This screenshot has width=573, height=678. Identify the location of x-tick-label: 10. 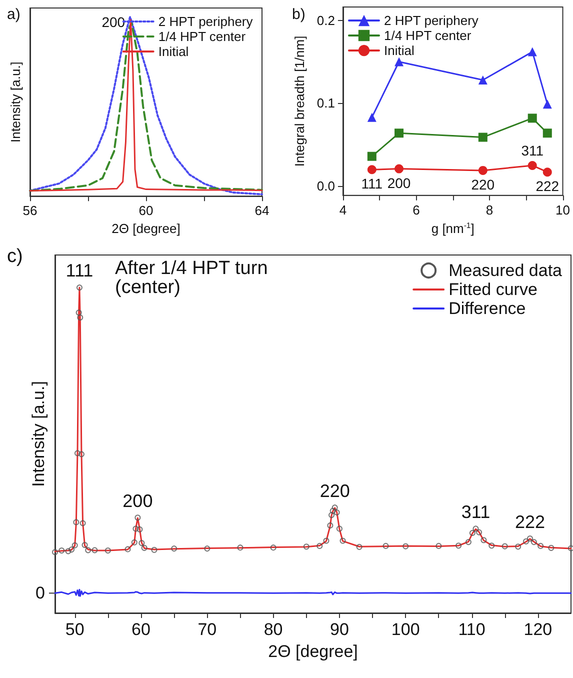
(563, 210).